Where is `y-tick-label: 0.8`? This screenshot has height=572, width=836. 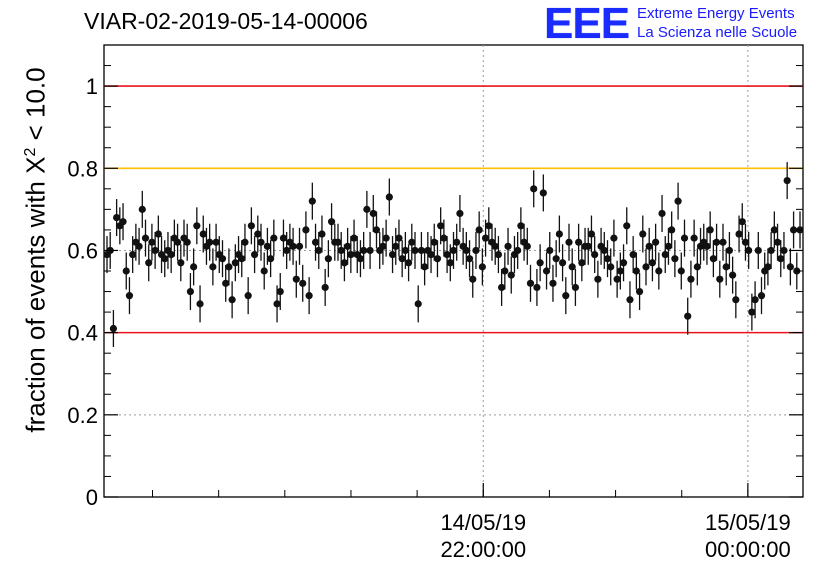 y-tick-label: 0.8 is located at coordinates (82, 168).